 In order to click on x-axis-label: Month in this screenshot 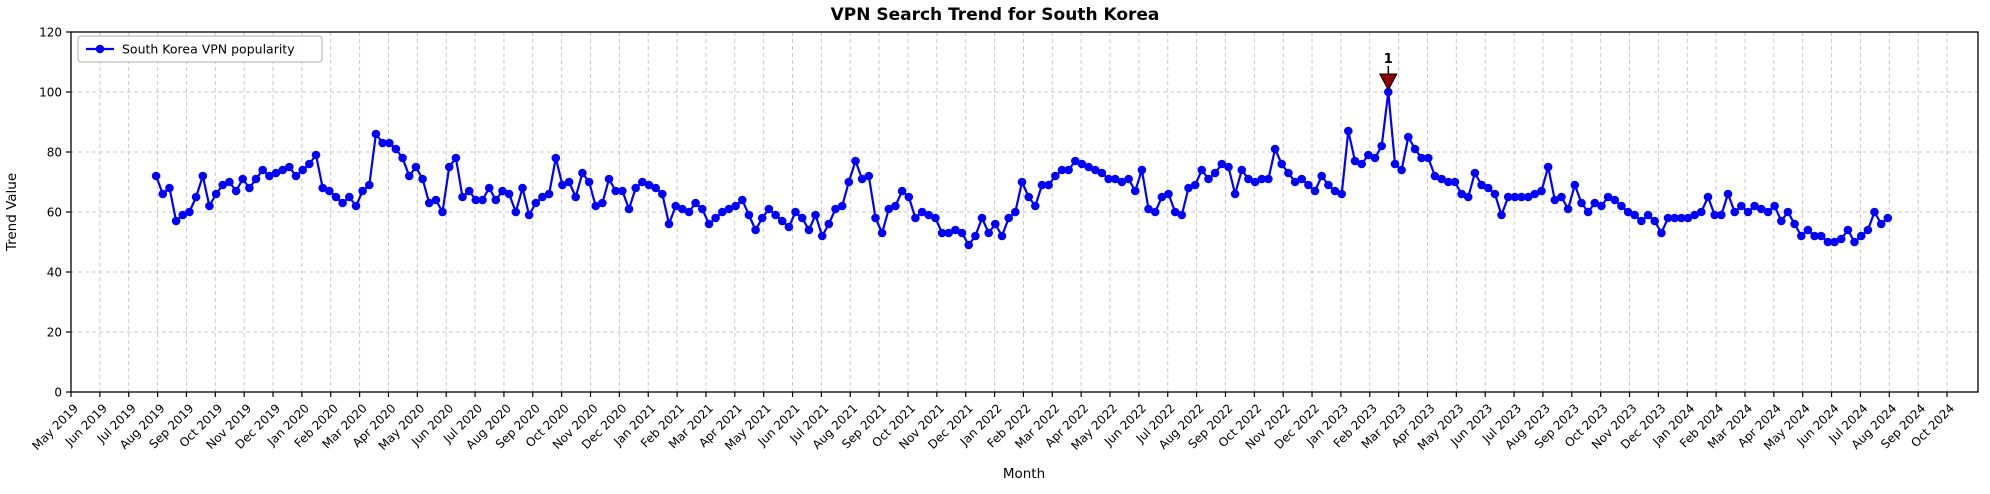, I will do `click(1024, 474)`.